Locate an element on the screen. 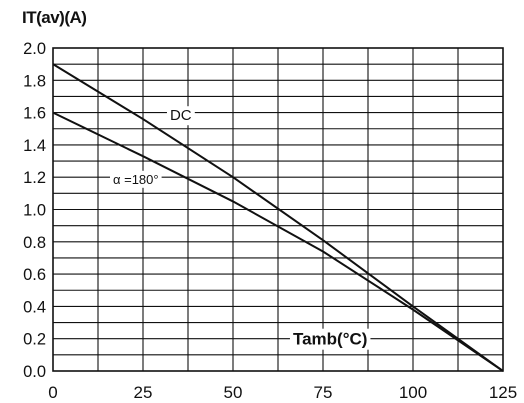 Image resolution: width=524 pixels, height=403 pixels. y-tick-label: 0.2 is located at coordinates (34, 340).